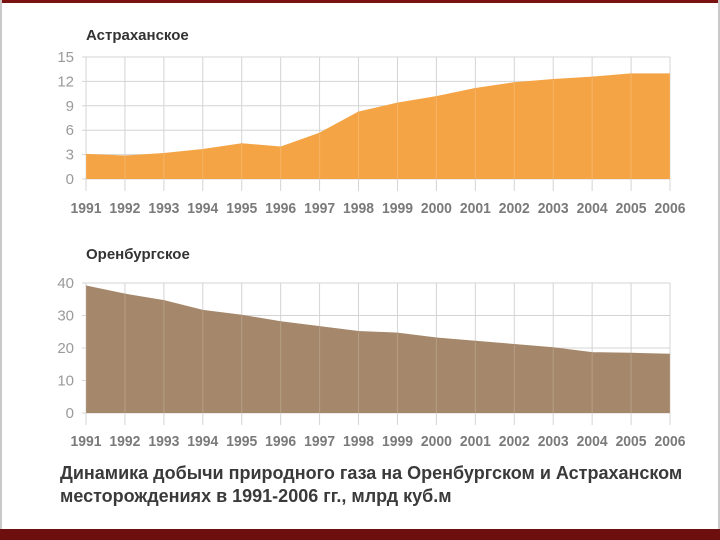 This screenshot has height=540, width=720. I want to click on astrakhan-x-tick-label: 2004, so click(593, 208).